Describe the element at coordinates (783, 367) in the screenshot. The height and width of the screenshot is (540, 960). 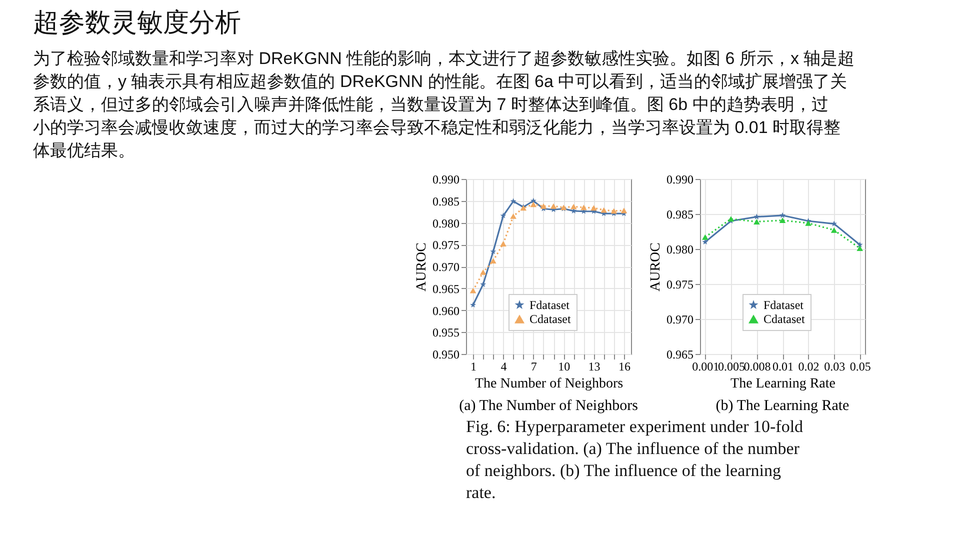
I see `x-tick-label: 0.01` at that location.